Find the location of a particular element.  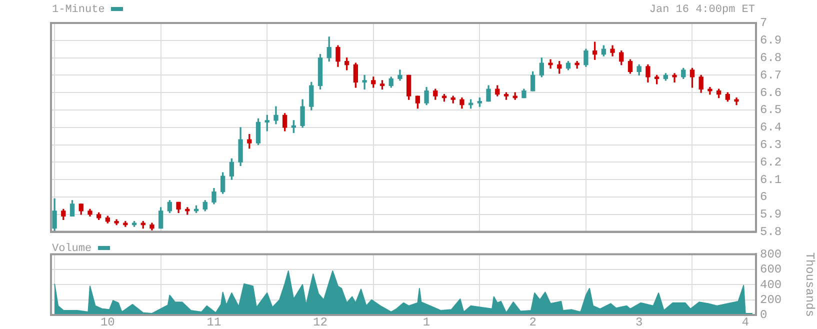

y-tick-label: 0 is located at coordinates (764, 315).